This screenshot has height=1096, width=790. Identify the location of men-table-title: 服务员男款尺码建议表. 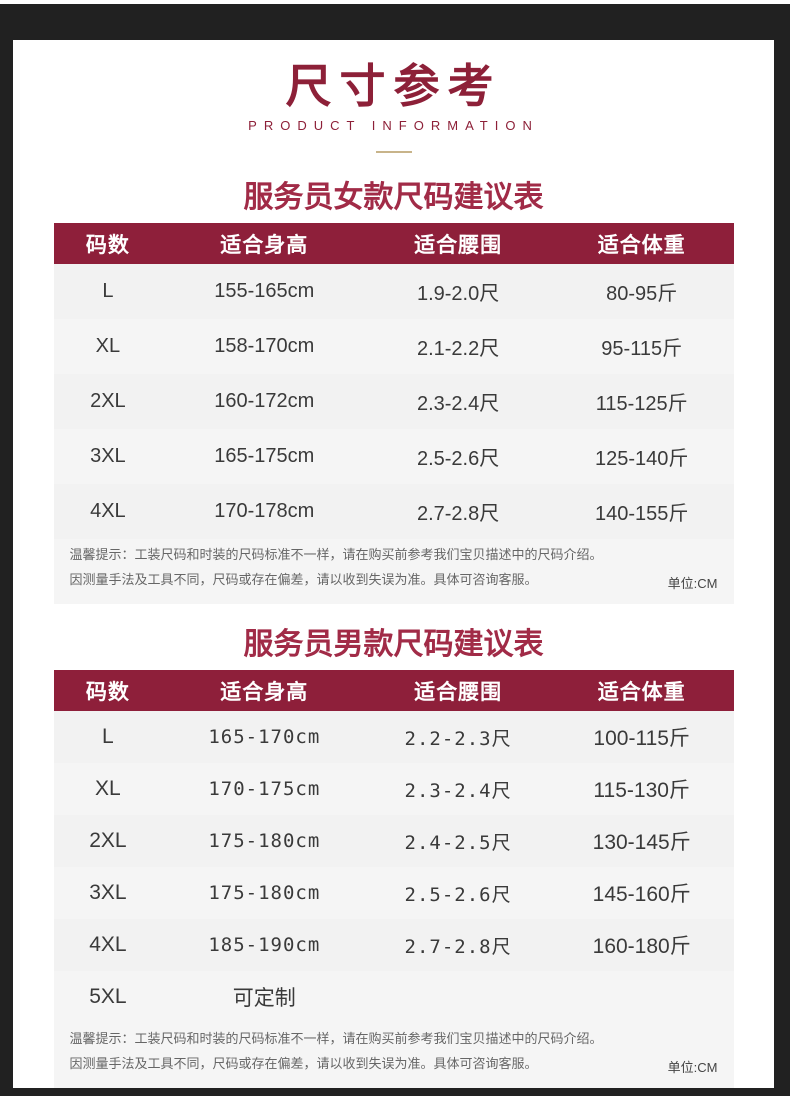
(393, 644).